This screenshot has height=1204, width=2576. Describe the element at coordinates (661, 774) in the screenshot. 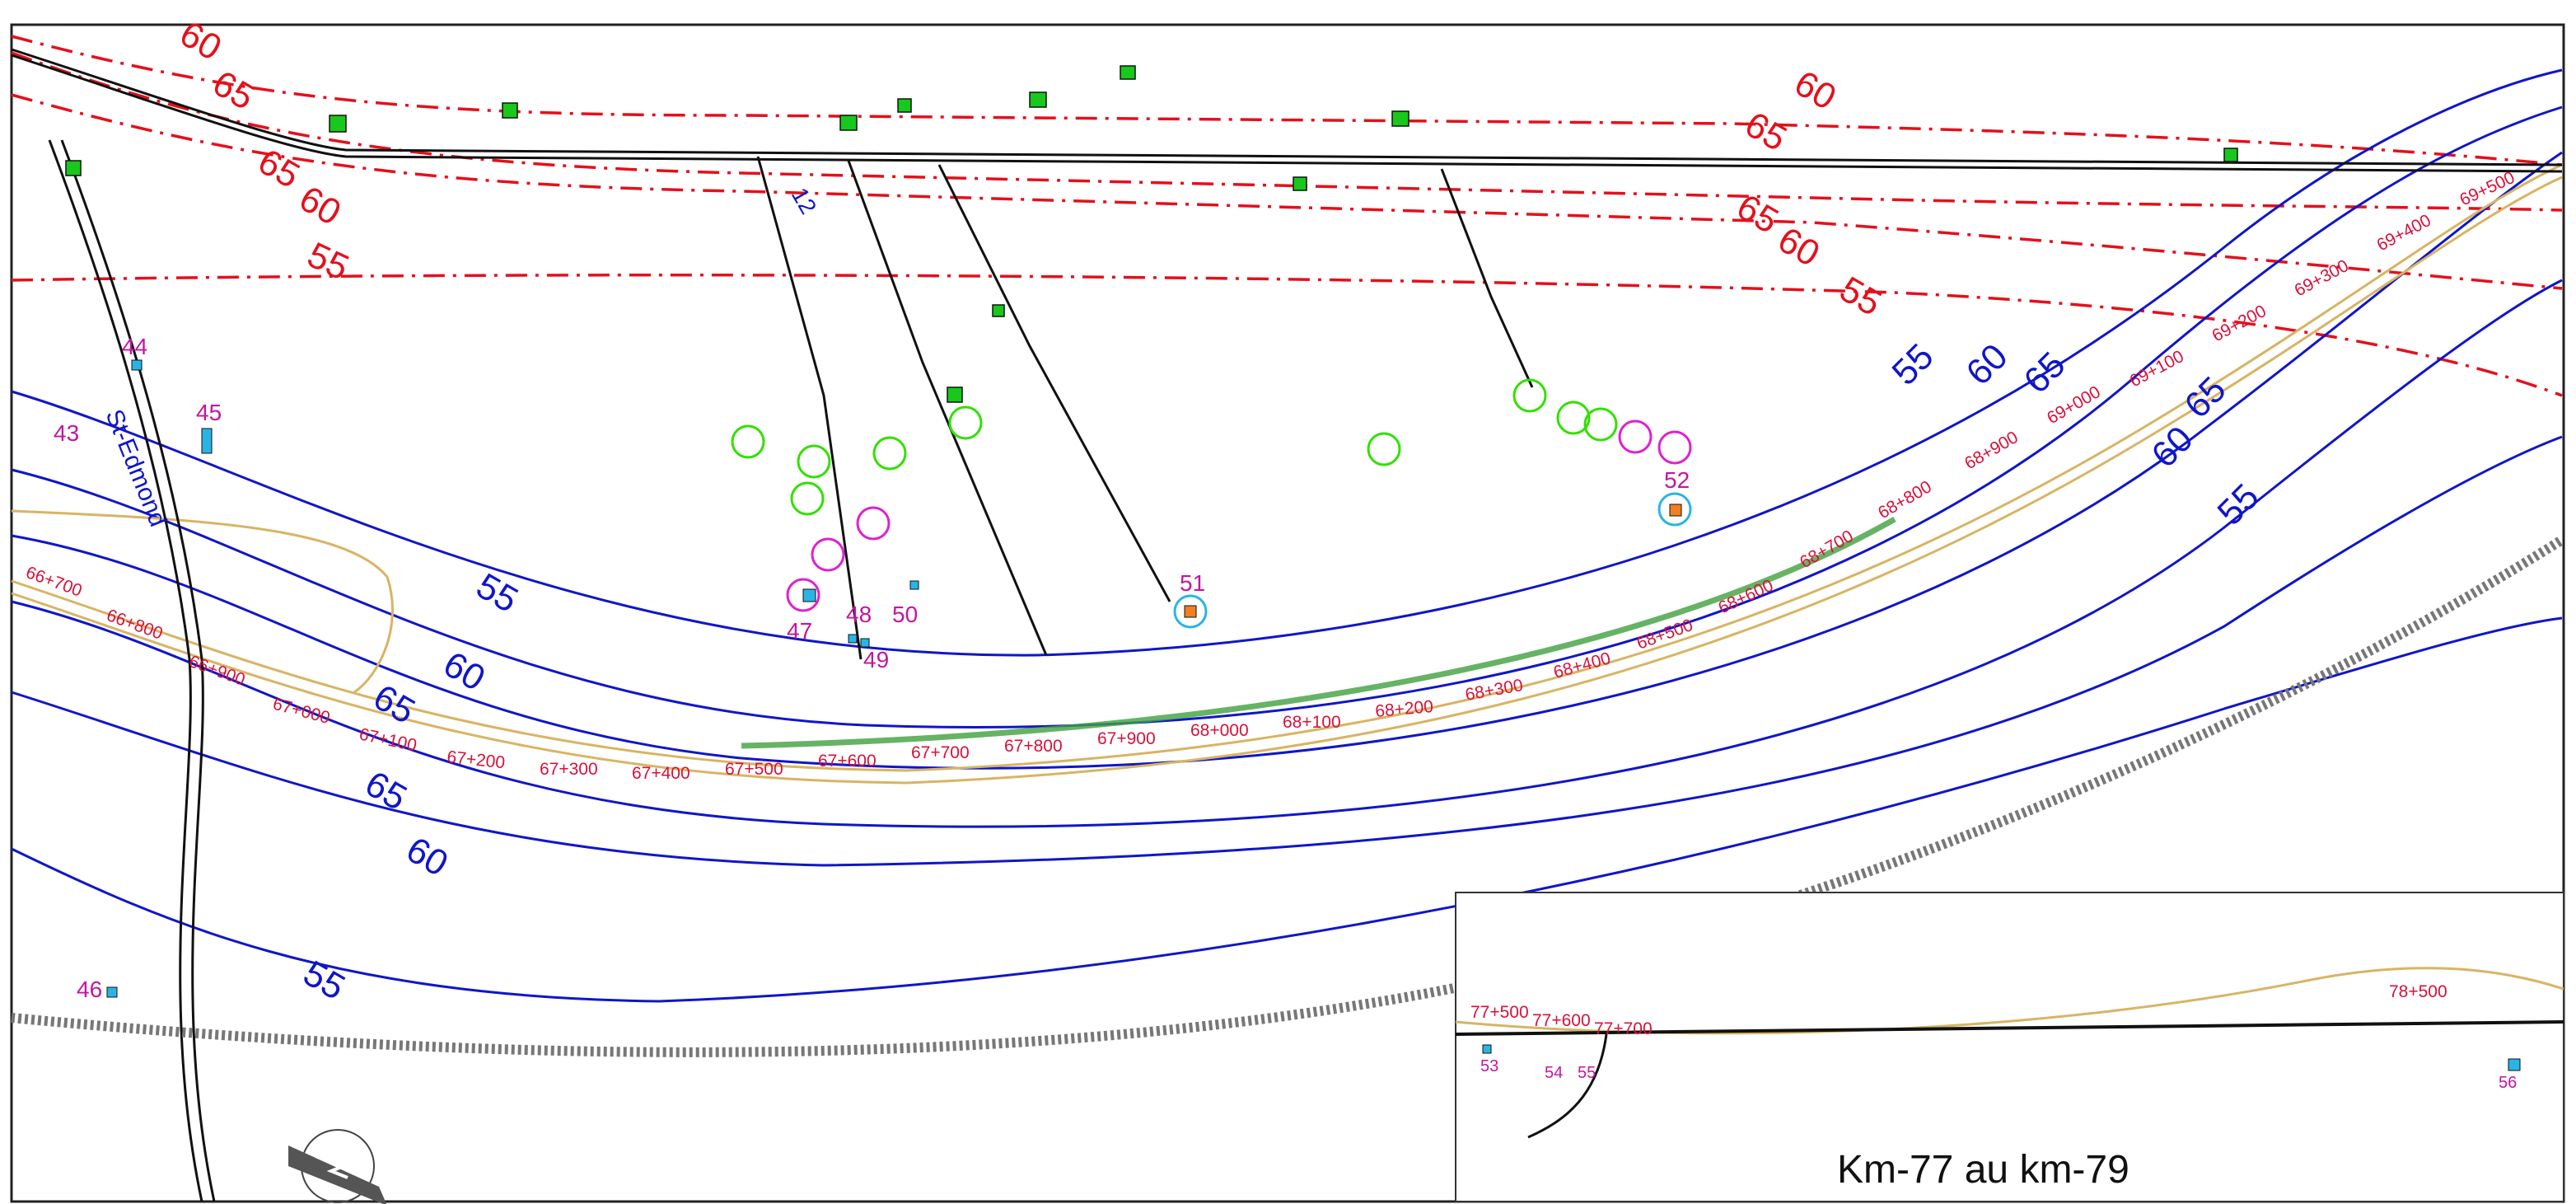

I see `km-label: 67+400` at that location.